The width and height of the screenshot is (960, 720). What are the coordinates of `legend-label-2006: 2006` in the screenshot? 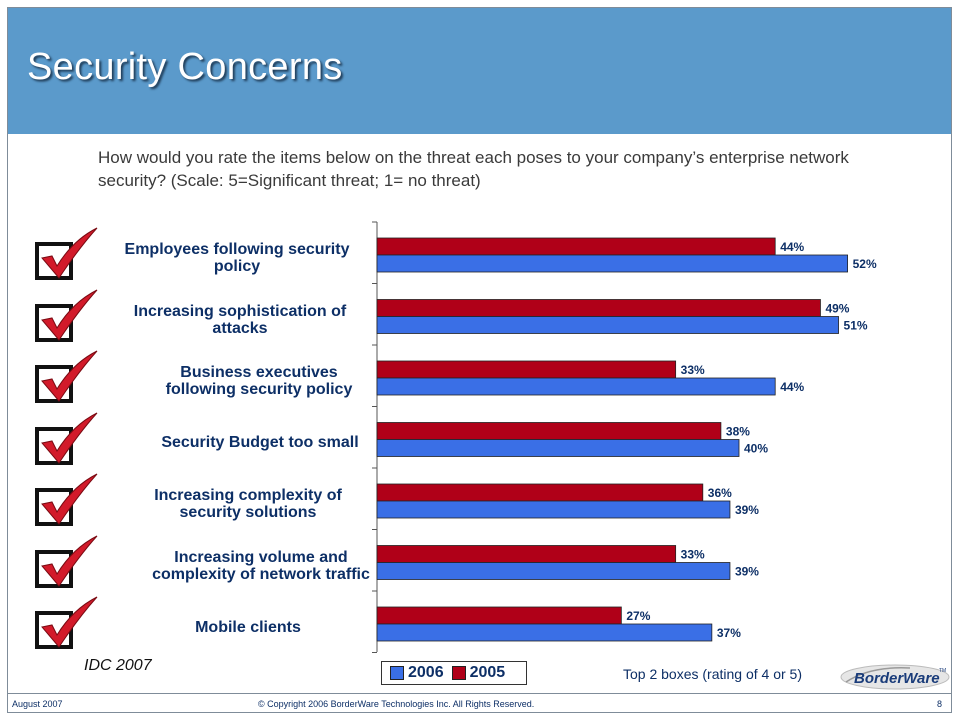 It's located at (426, 672).